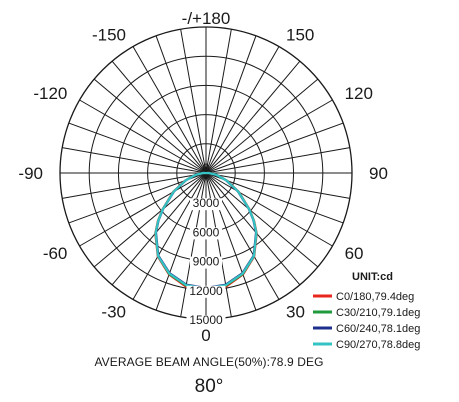 Image resolution: width=459 pixels, height=402 pixels. What do you see at coordinates (300, 34) in the screenshot?
I see `angle-tick-label: 150` at bounding box center [300, 34].